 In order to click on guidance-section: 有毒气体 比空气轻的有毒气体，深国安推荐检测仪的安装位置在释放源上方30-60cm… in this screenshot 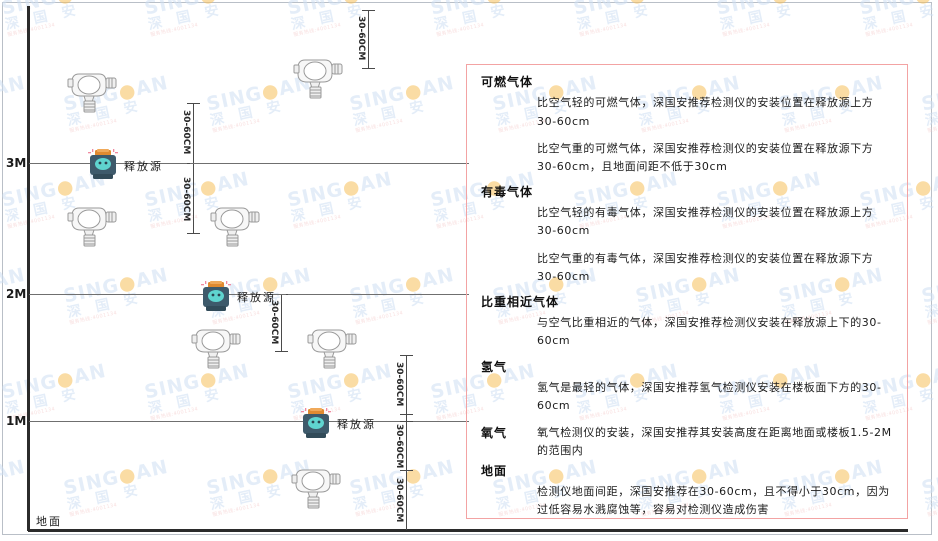, I will do `click(687, 235)`.